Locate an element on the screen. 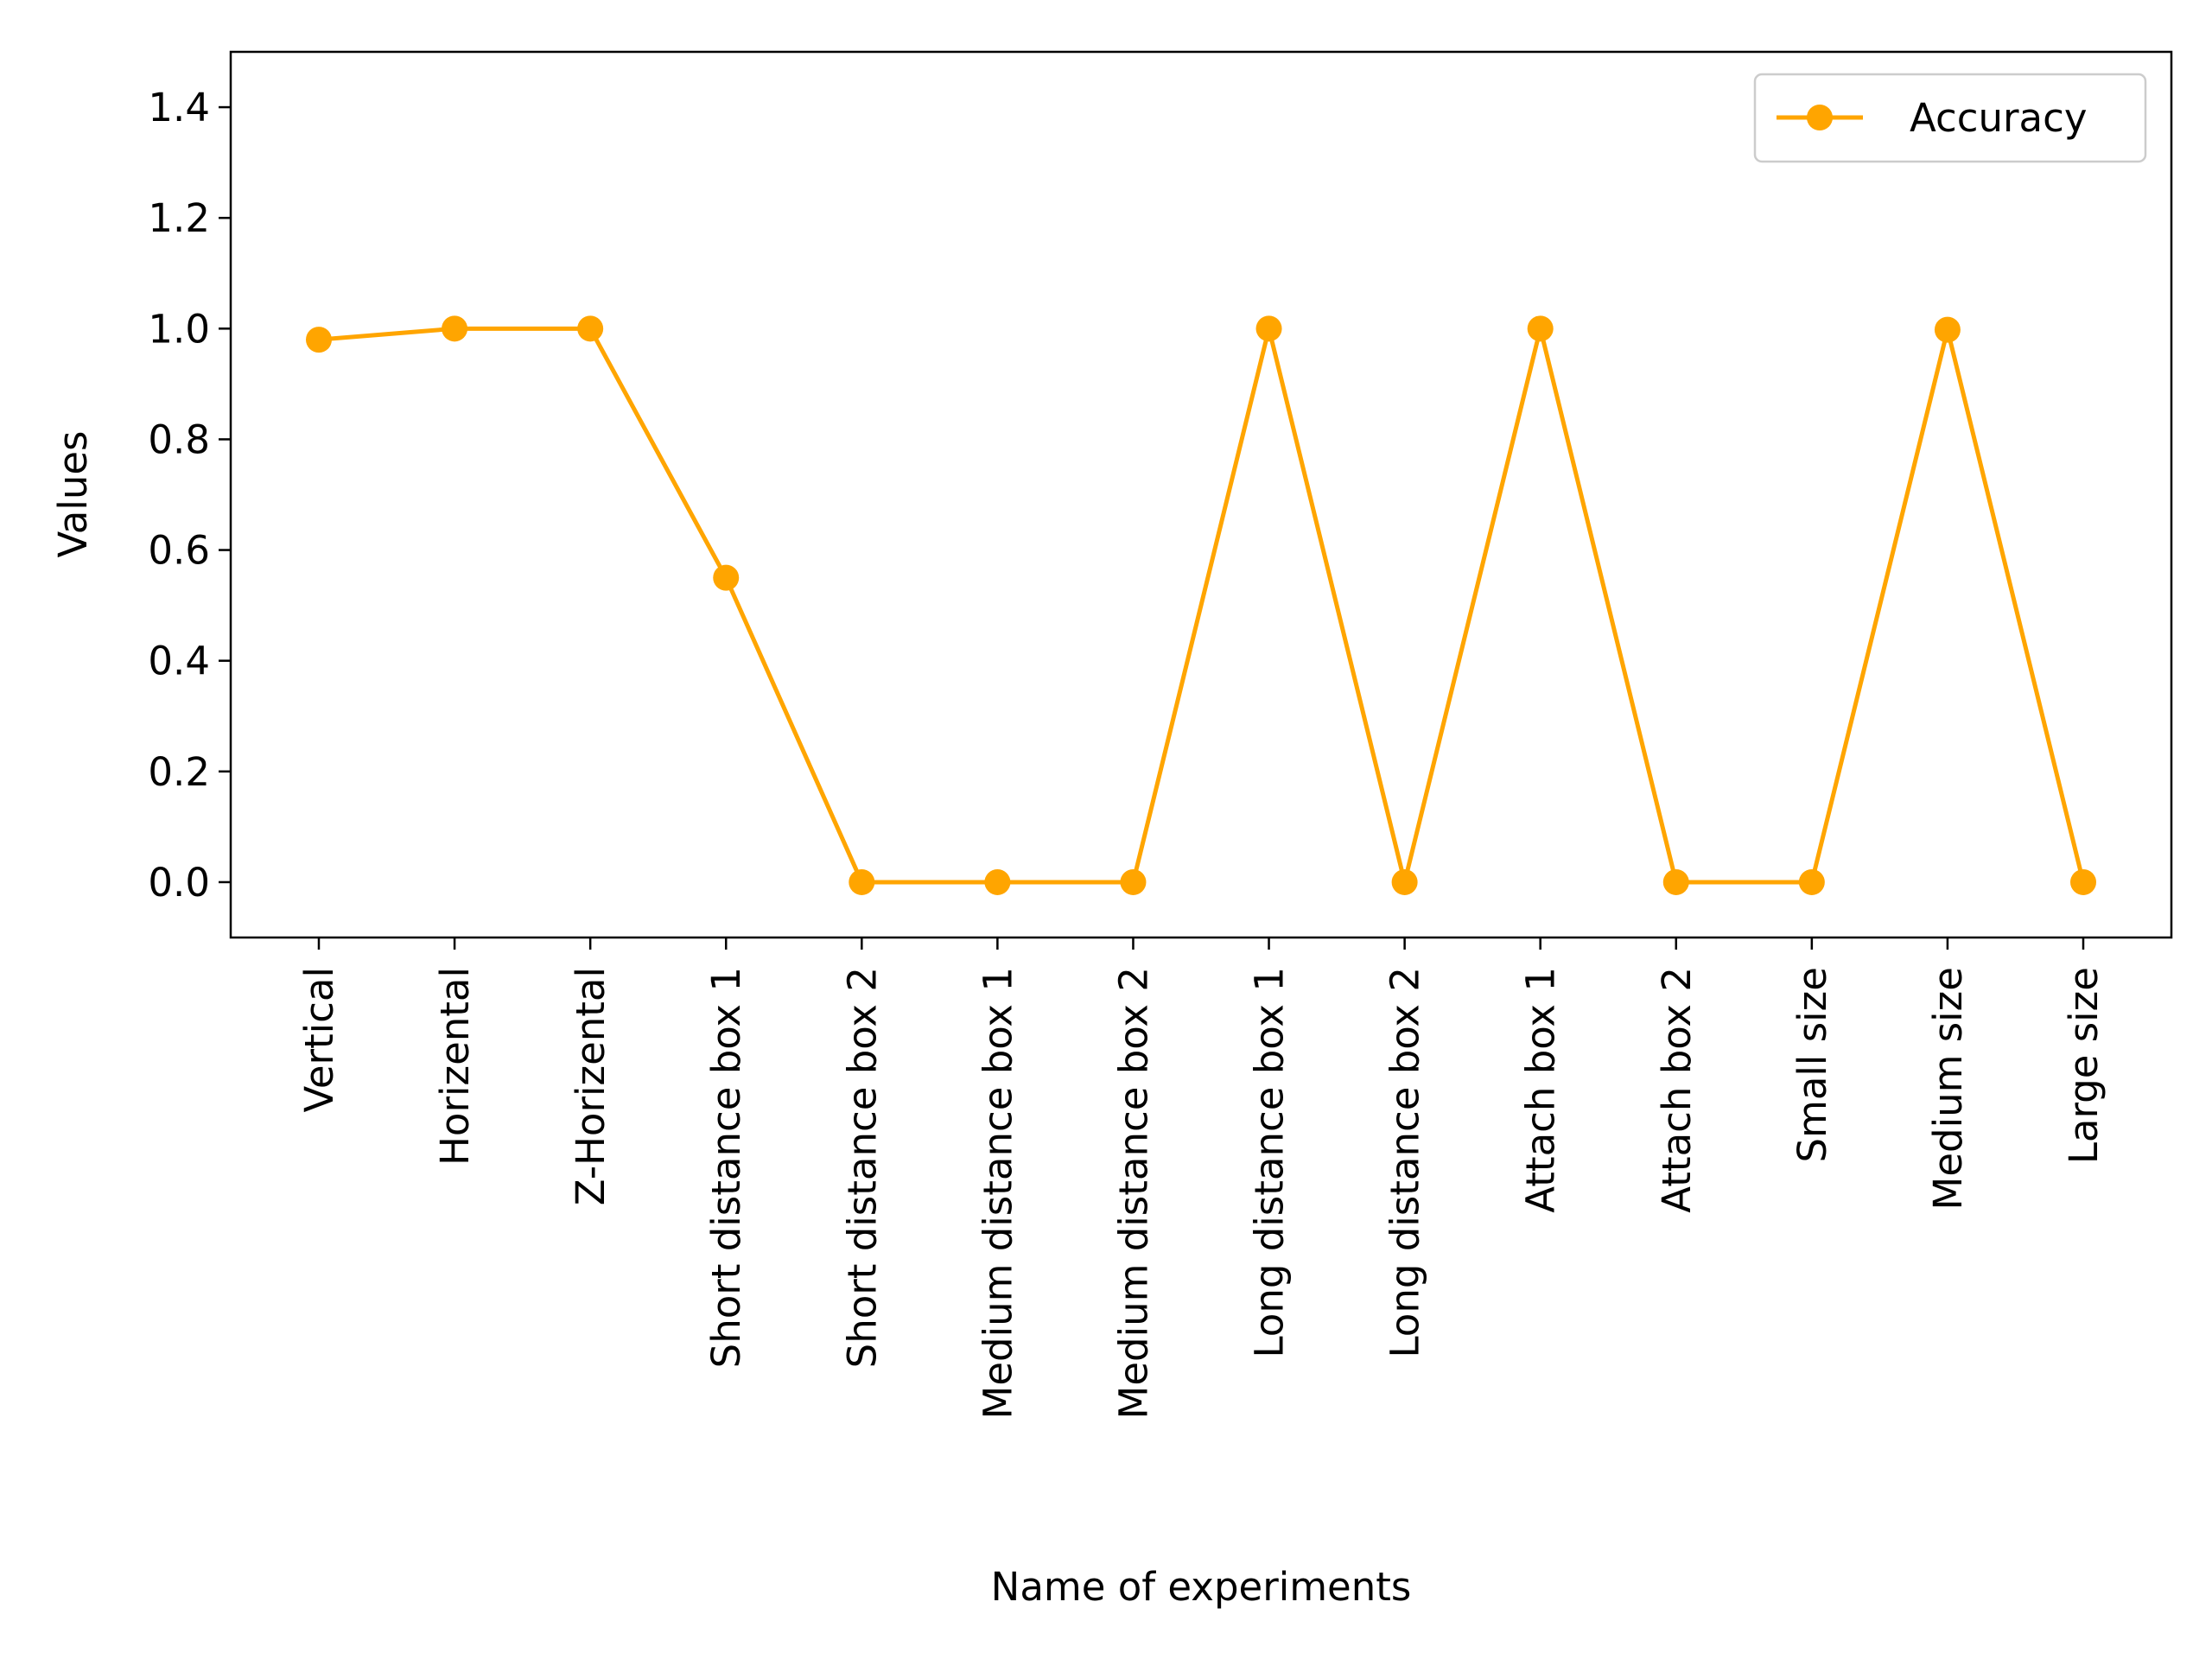  x-tick-label: Medium distance box 1 is located at coordinates (998, 1193).